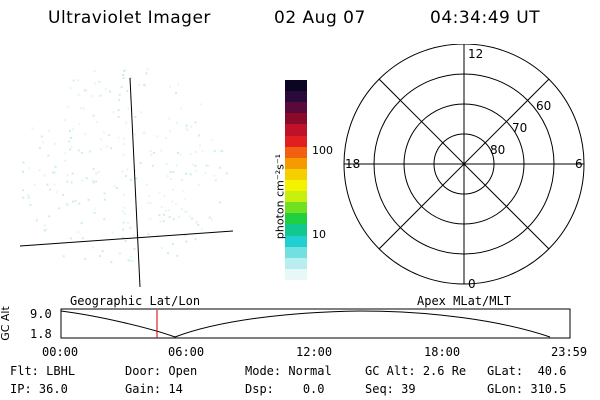  I want to click on colorbar, so click(296, 180).